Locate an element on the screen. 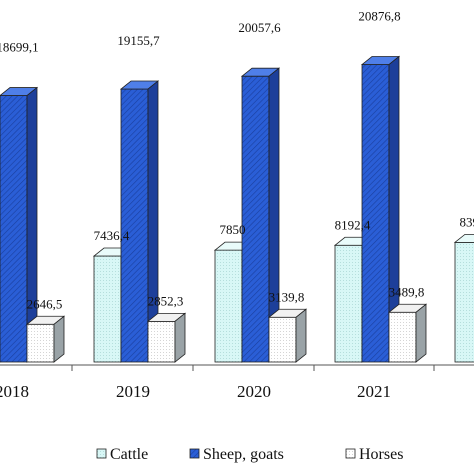  bar-top is located at coordinates (463, 238).